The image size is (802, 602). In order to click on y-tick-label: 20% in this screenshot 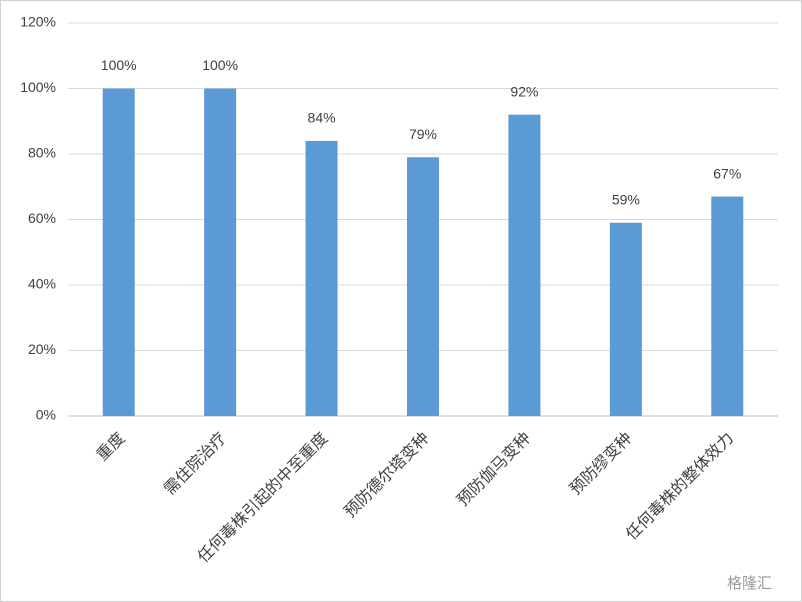, I will do `click(42, 349)`.